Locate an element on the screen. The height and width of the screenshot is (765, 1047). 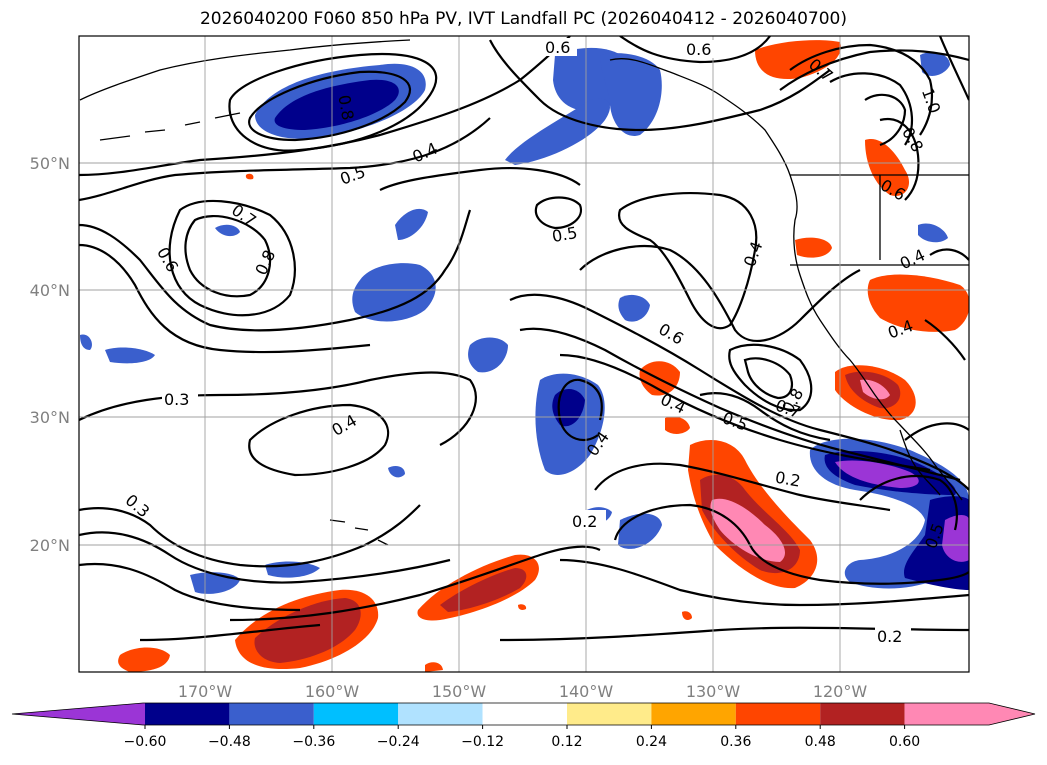
lat-label: 20°N is located at coordinates (50, 545).